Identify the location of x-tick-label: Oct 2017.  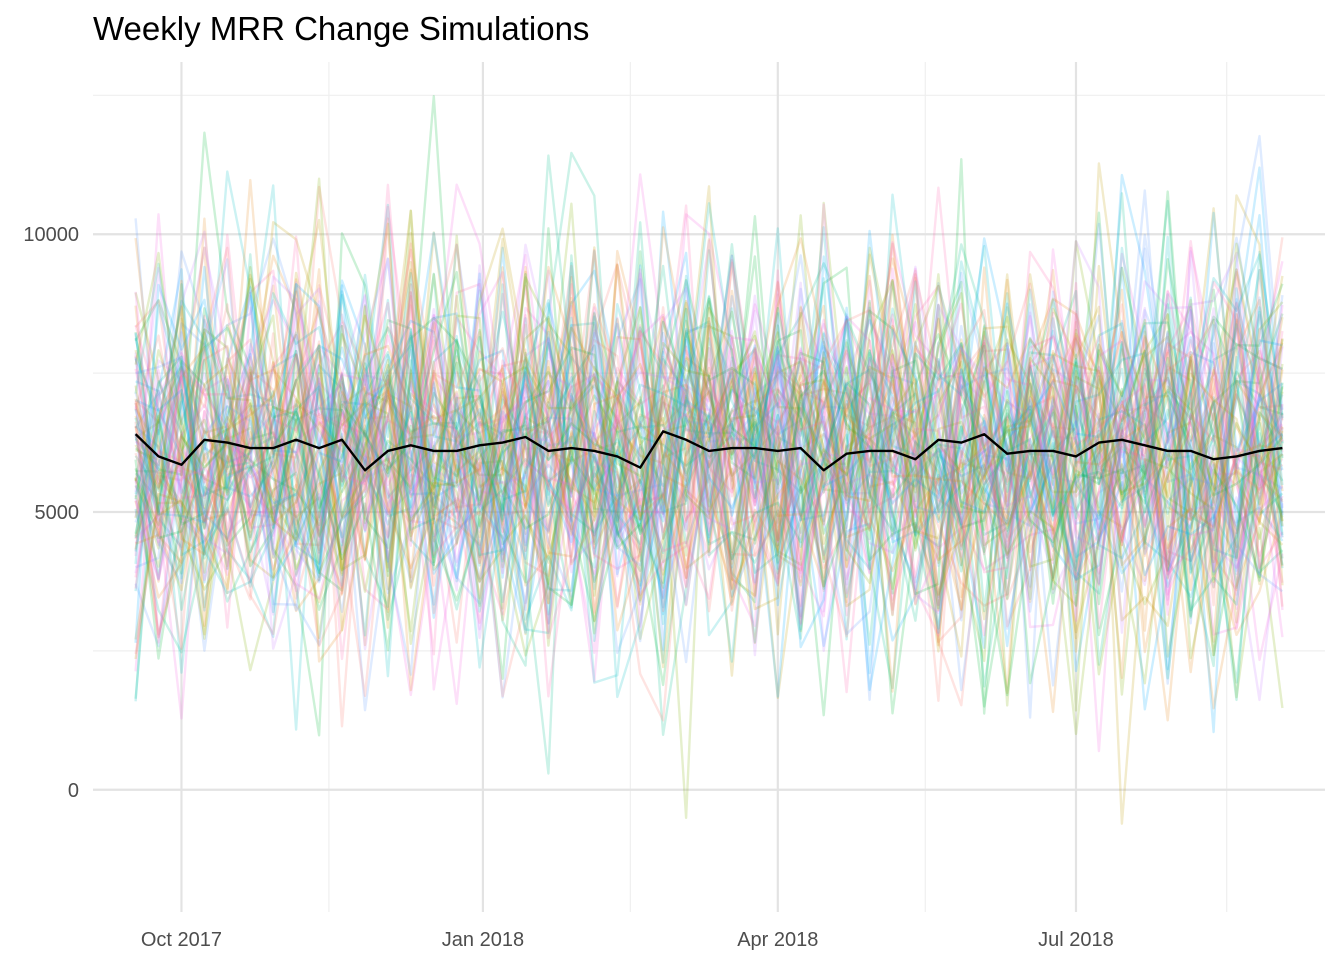
(181, 940).